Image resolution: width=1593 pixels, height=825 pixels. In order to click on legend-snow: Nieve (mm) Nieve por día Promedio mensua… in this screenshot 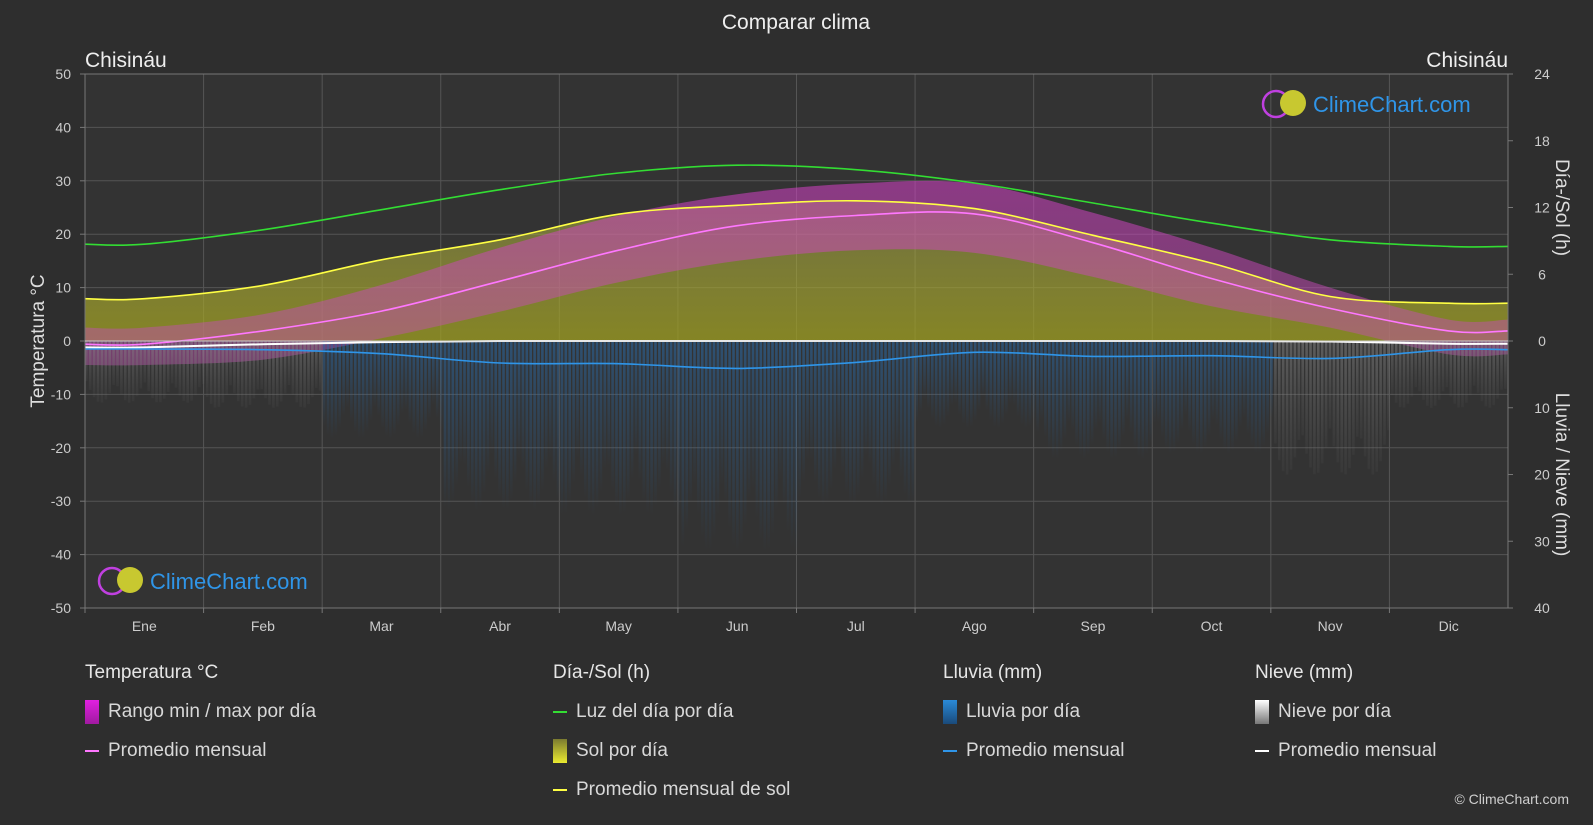, I will do `click(1345, 720)`.